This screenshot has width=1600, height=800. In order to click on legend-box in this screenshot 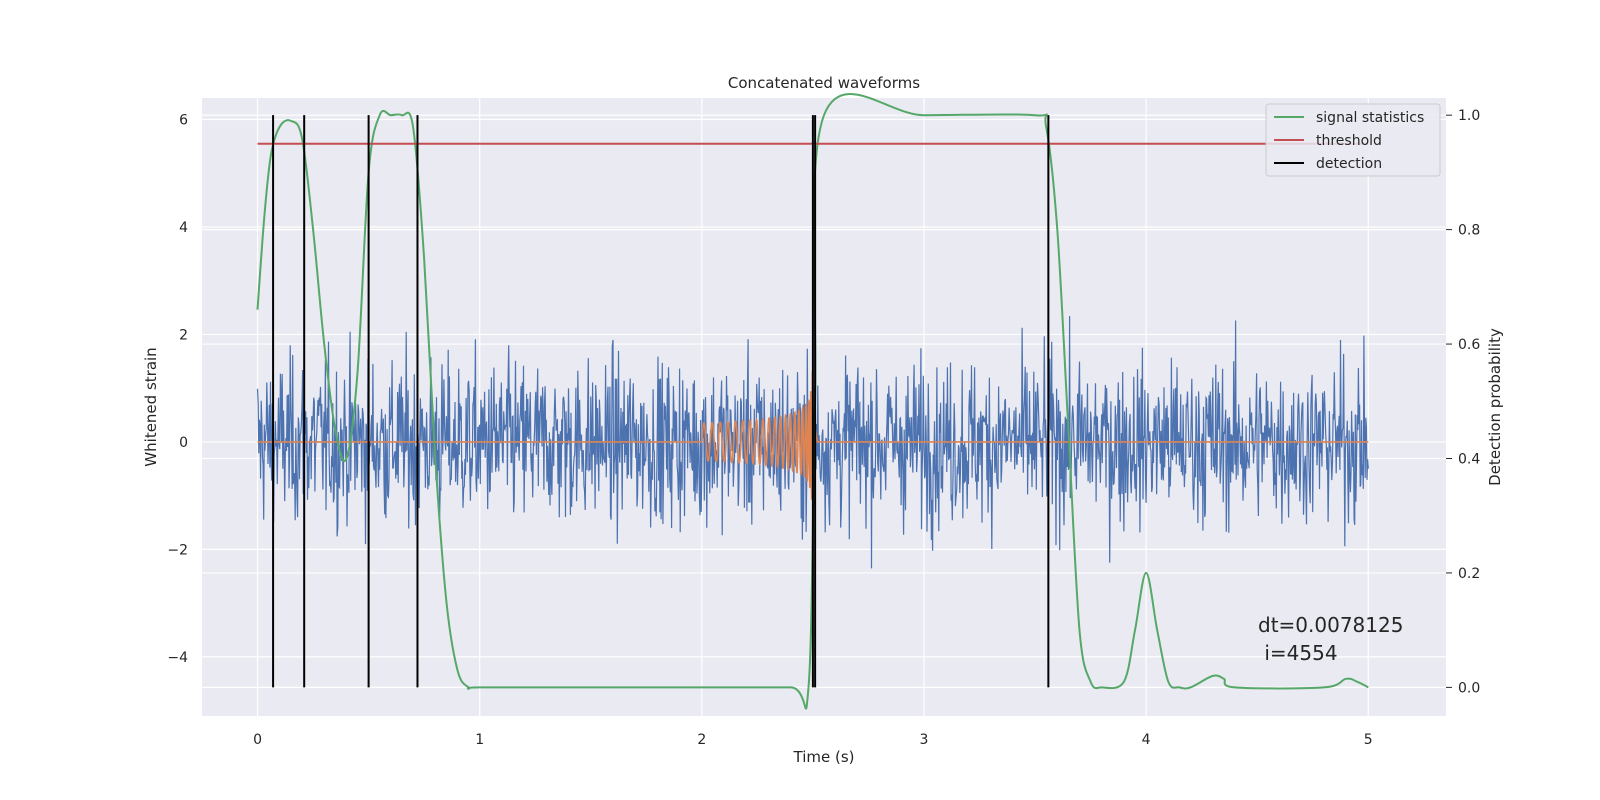, I will do `click(1353, 140)`.